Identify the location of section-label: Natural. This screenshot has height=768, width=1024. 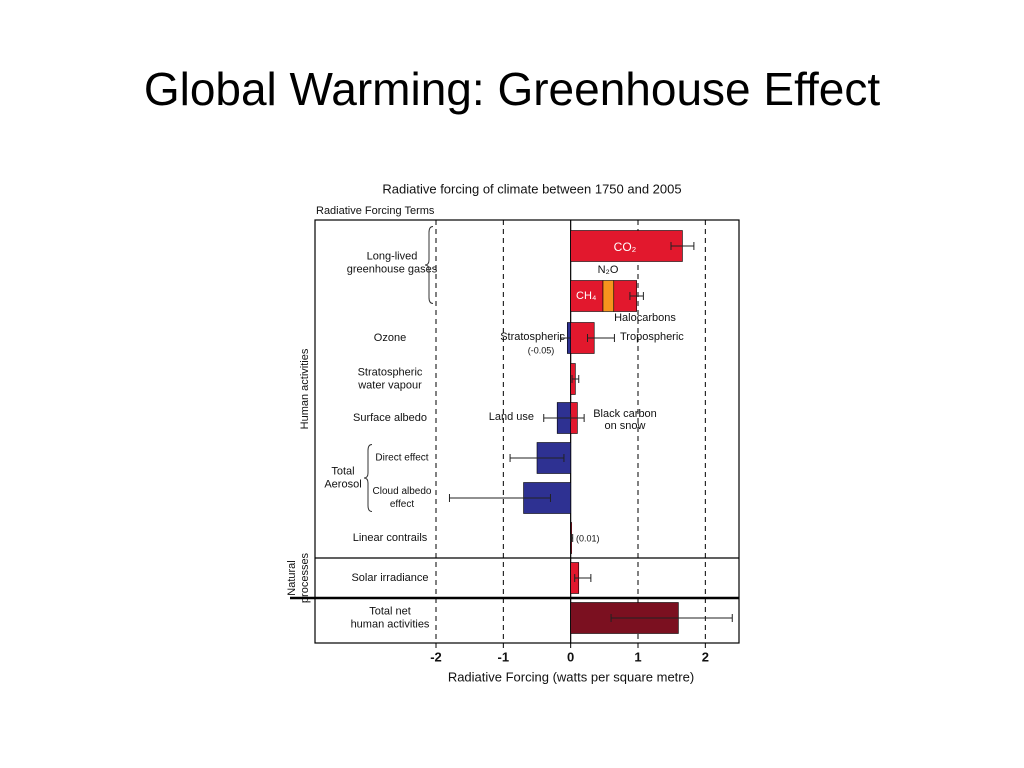
(292, 577).